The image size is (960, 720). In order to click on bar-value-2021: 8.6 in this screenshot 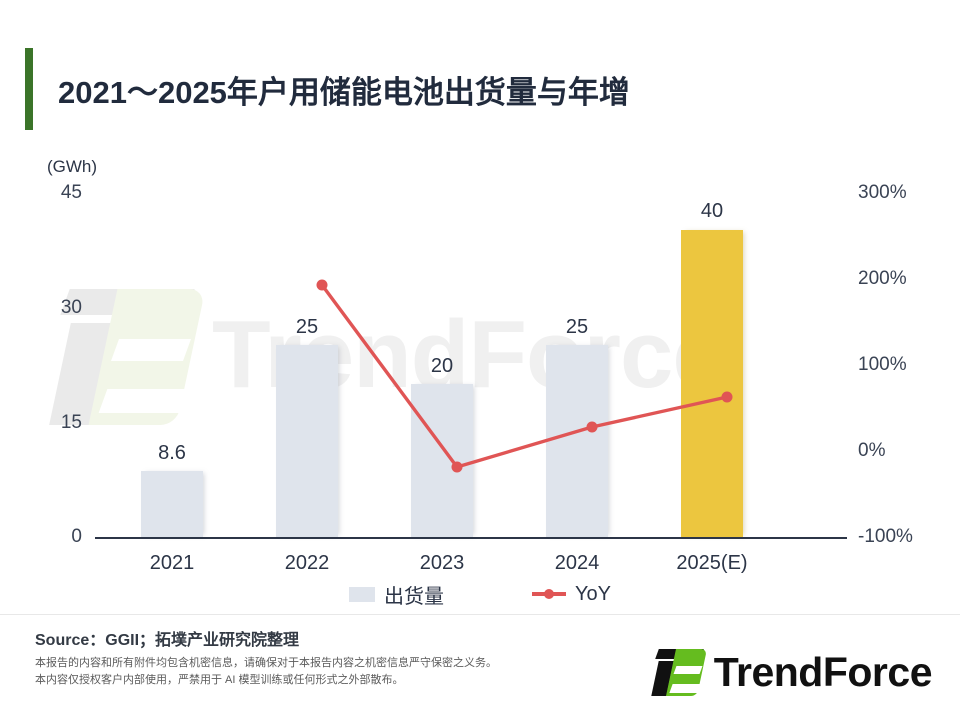, I will do `click(172, 453)`.